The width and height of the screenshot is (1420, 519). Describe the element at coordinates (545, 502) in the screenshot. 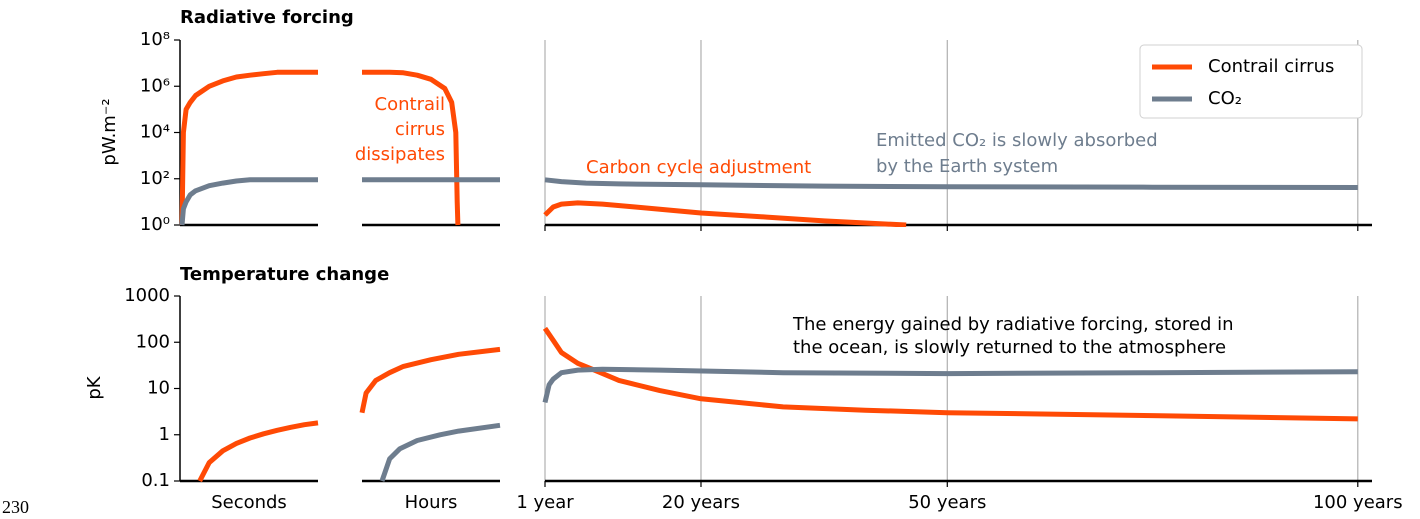

I see `x-tick-label: 1 year` at that location.